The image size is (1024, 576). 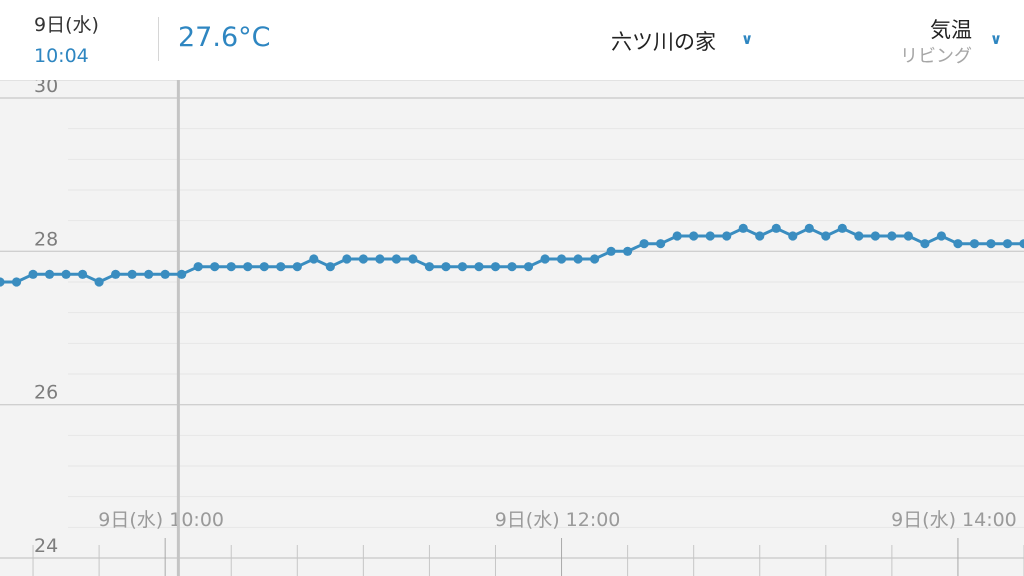 I want to click on selected-time: 10:04, so click(x=61, y=56).